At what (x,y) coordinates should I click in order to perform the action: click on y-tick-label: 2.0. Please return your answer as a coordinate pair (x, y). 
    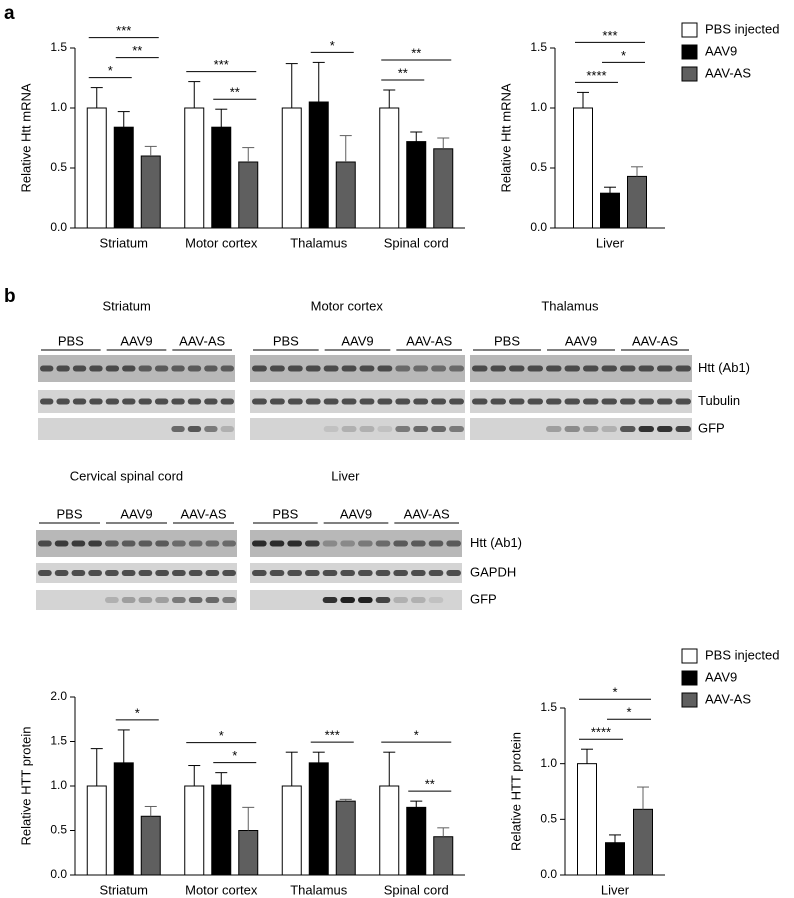
    Looking at the image, I should click on (58, 696).